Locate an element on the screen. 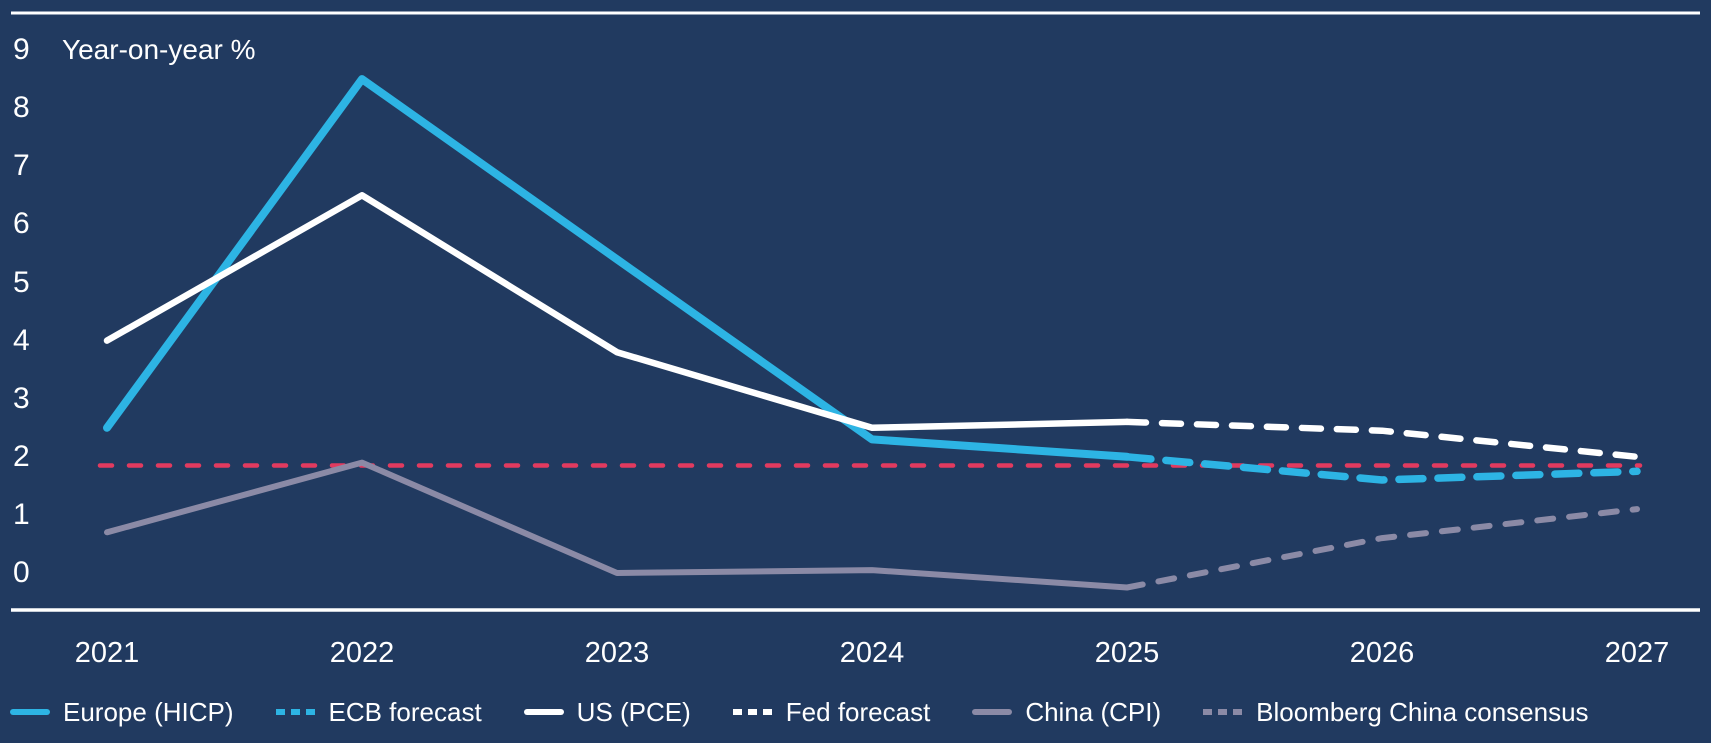 This screenshot has height=743, width=1711. series-line-fed-forecast is located at coordinates (1382, 439).